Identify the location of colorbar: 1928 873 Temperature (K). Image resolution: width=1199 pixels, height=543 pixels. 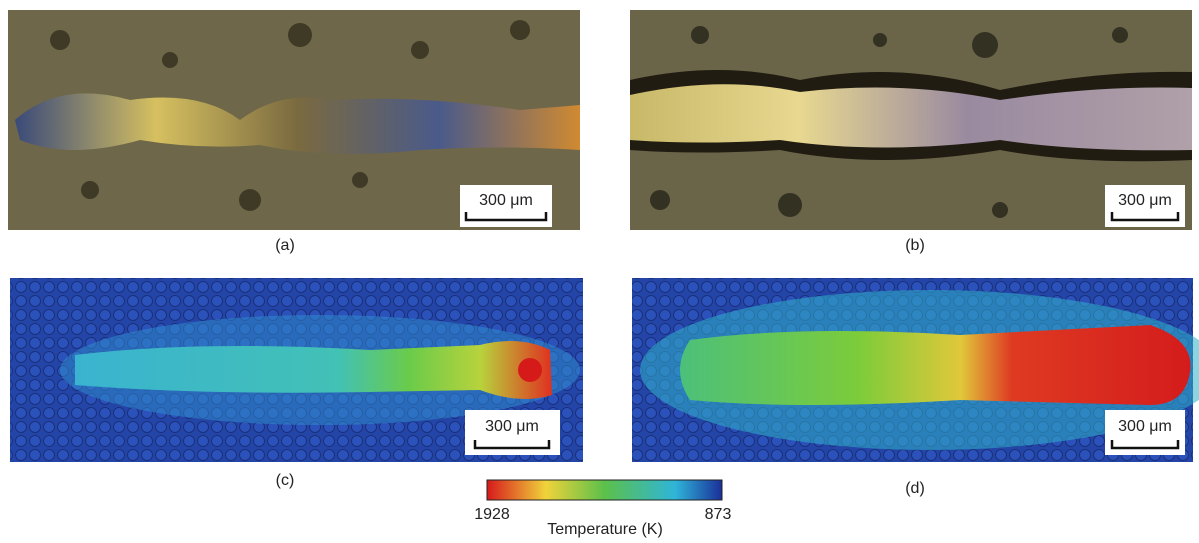
(603, 508).